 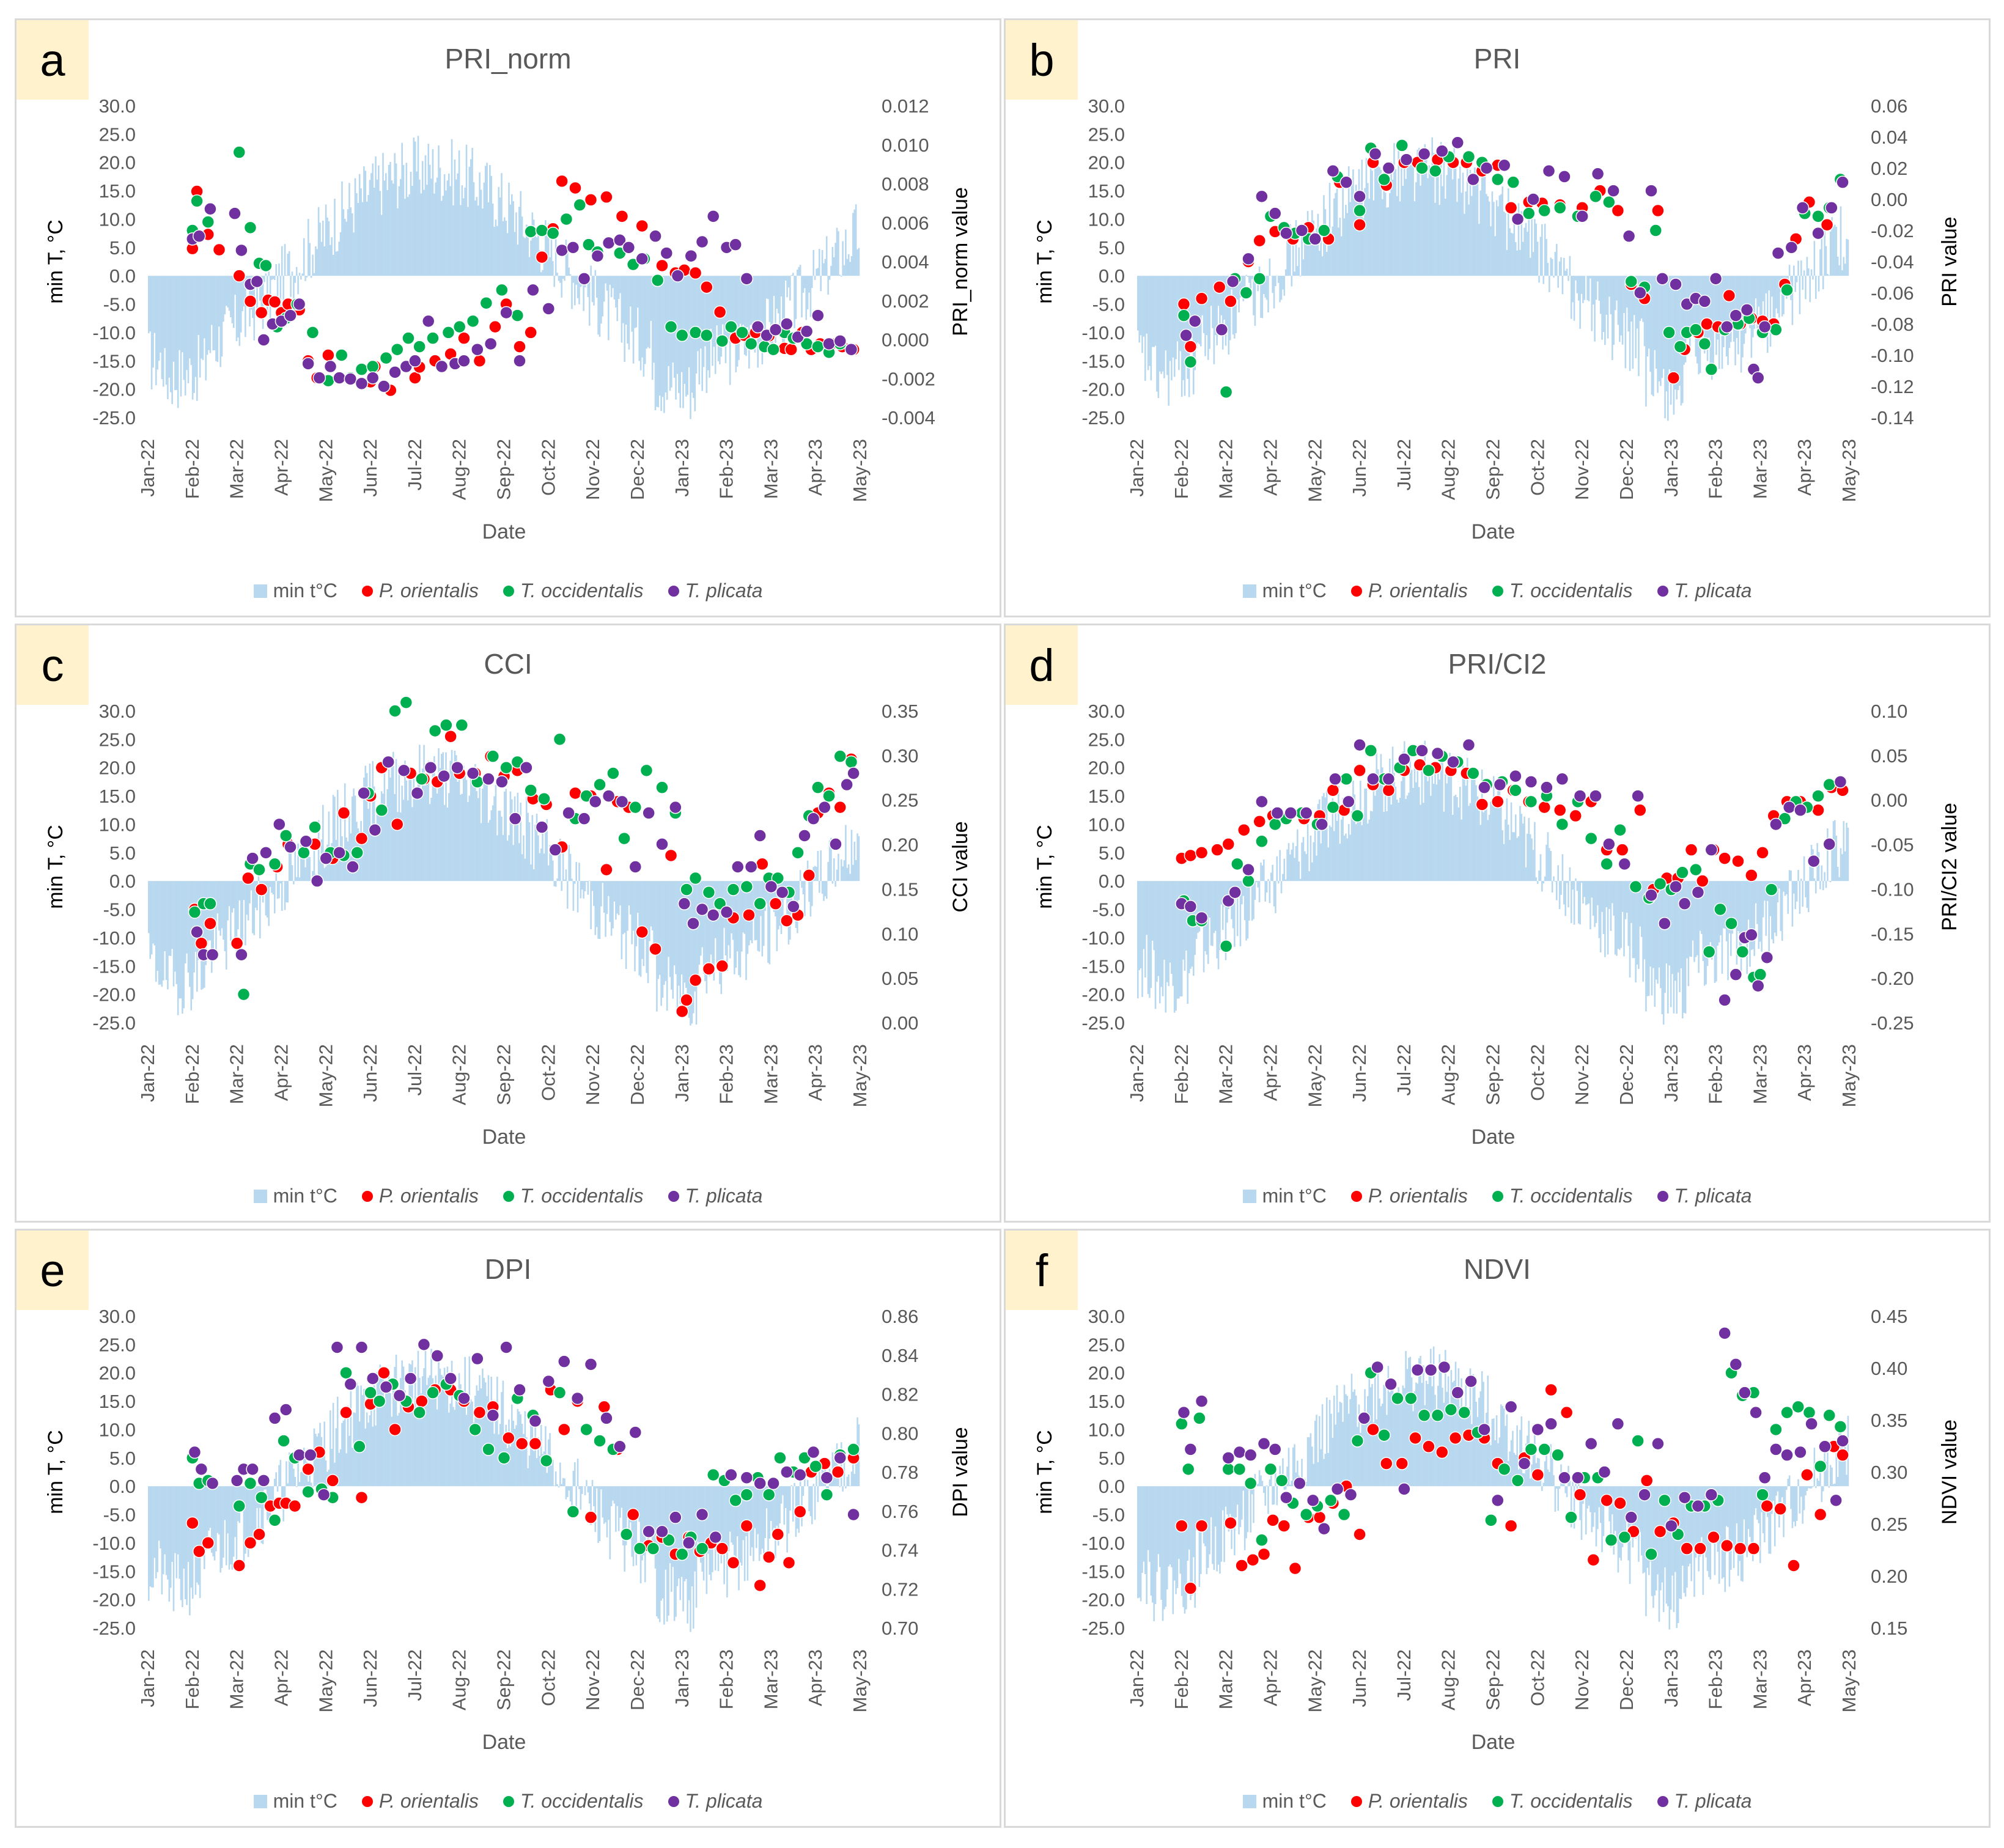 I want to click on legend-label-p-orientalis: P. orientalis, so click(x=428, y=1196).